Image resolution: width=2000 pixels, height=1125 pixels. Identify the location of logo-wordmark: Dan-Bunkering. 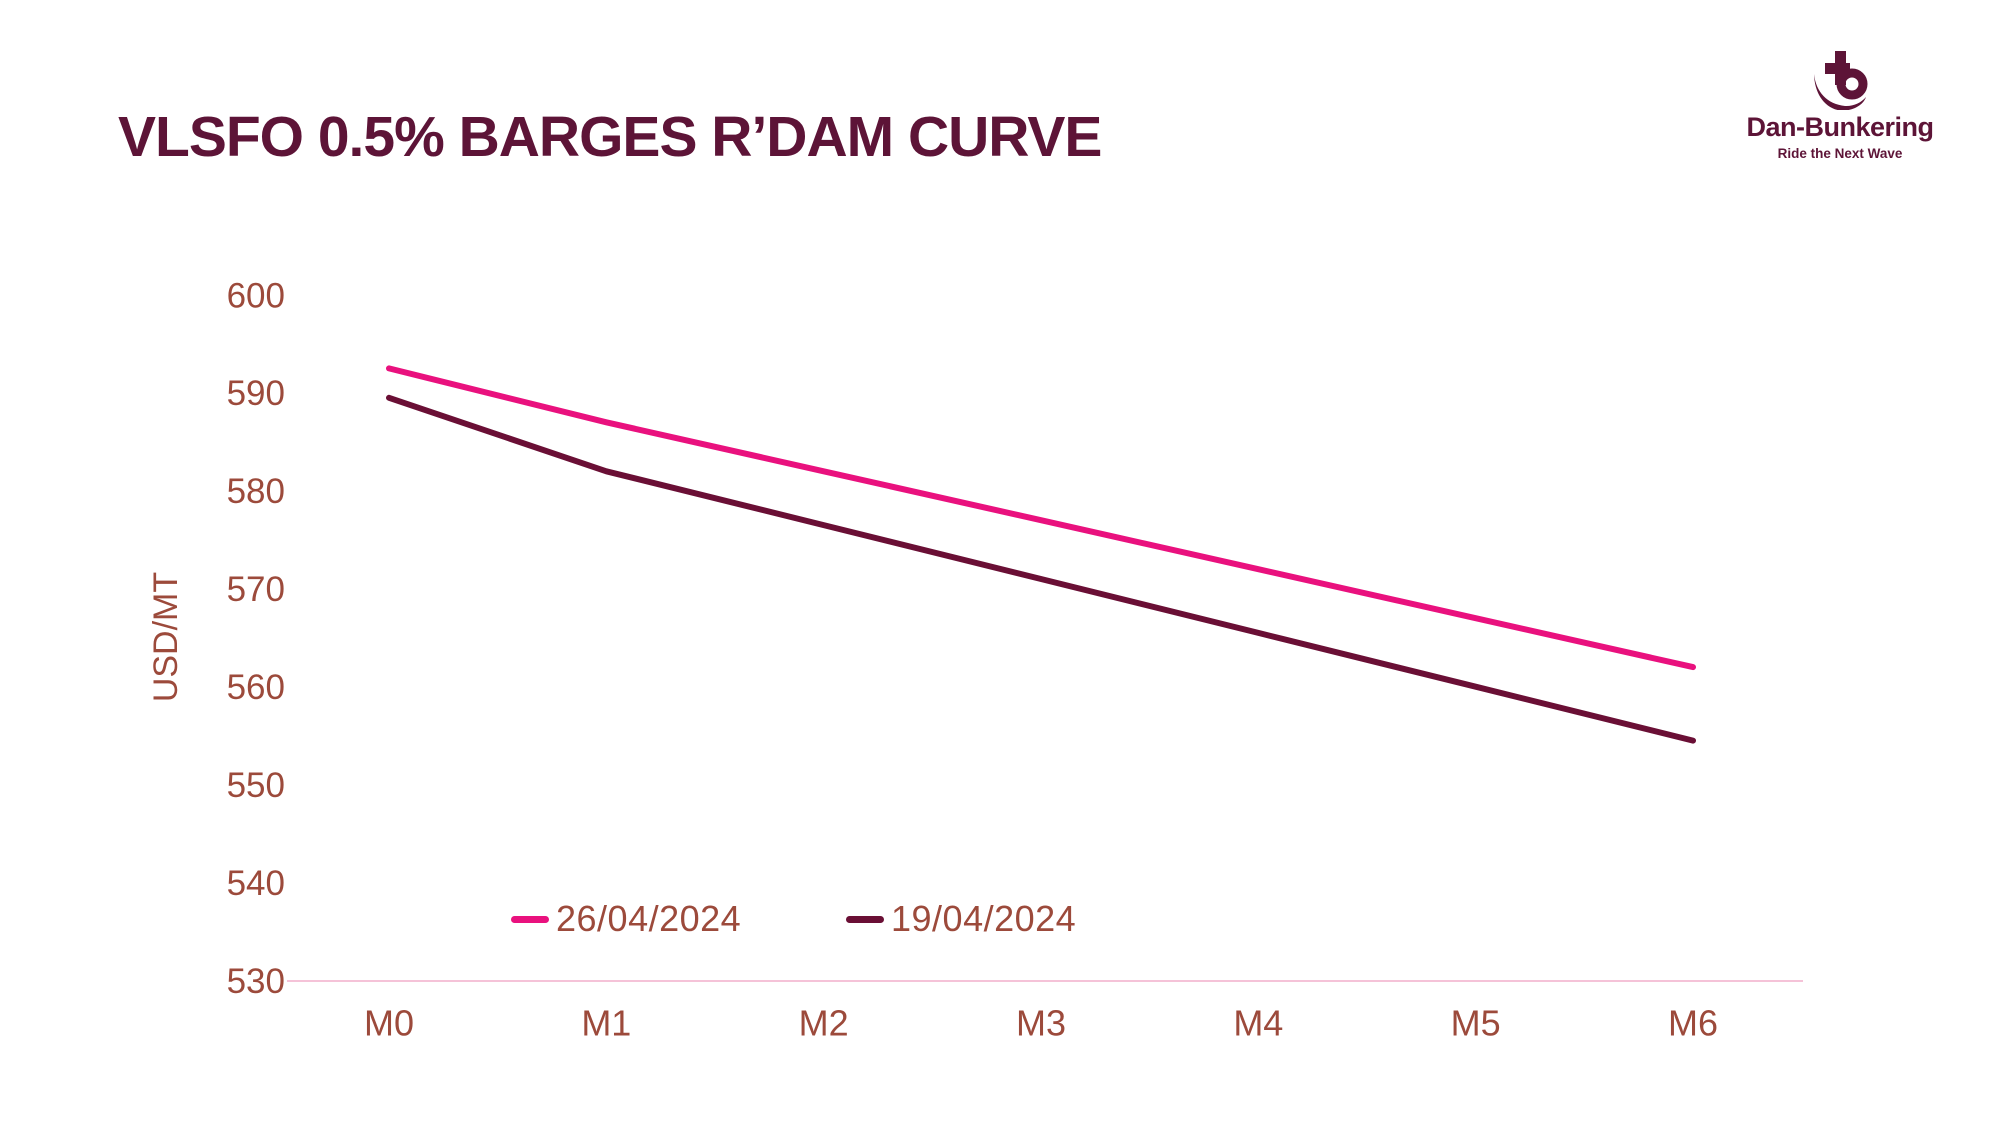
(1840, 127).